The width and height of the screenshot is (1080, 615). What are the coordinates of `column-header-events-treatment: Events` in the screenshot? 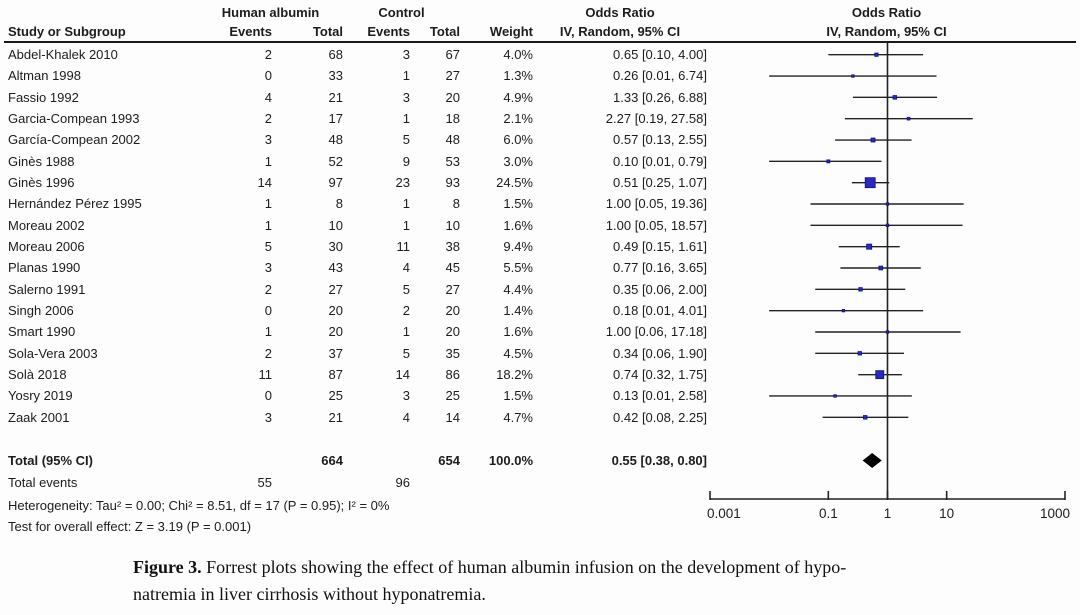 It's located at (250, 31).